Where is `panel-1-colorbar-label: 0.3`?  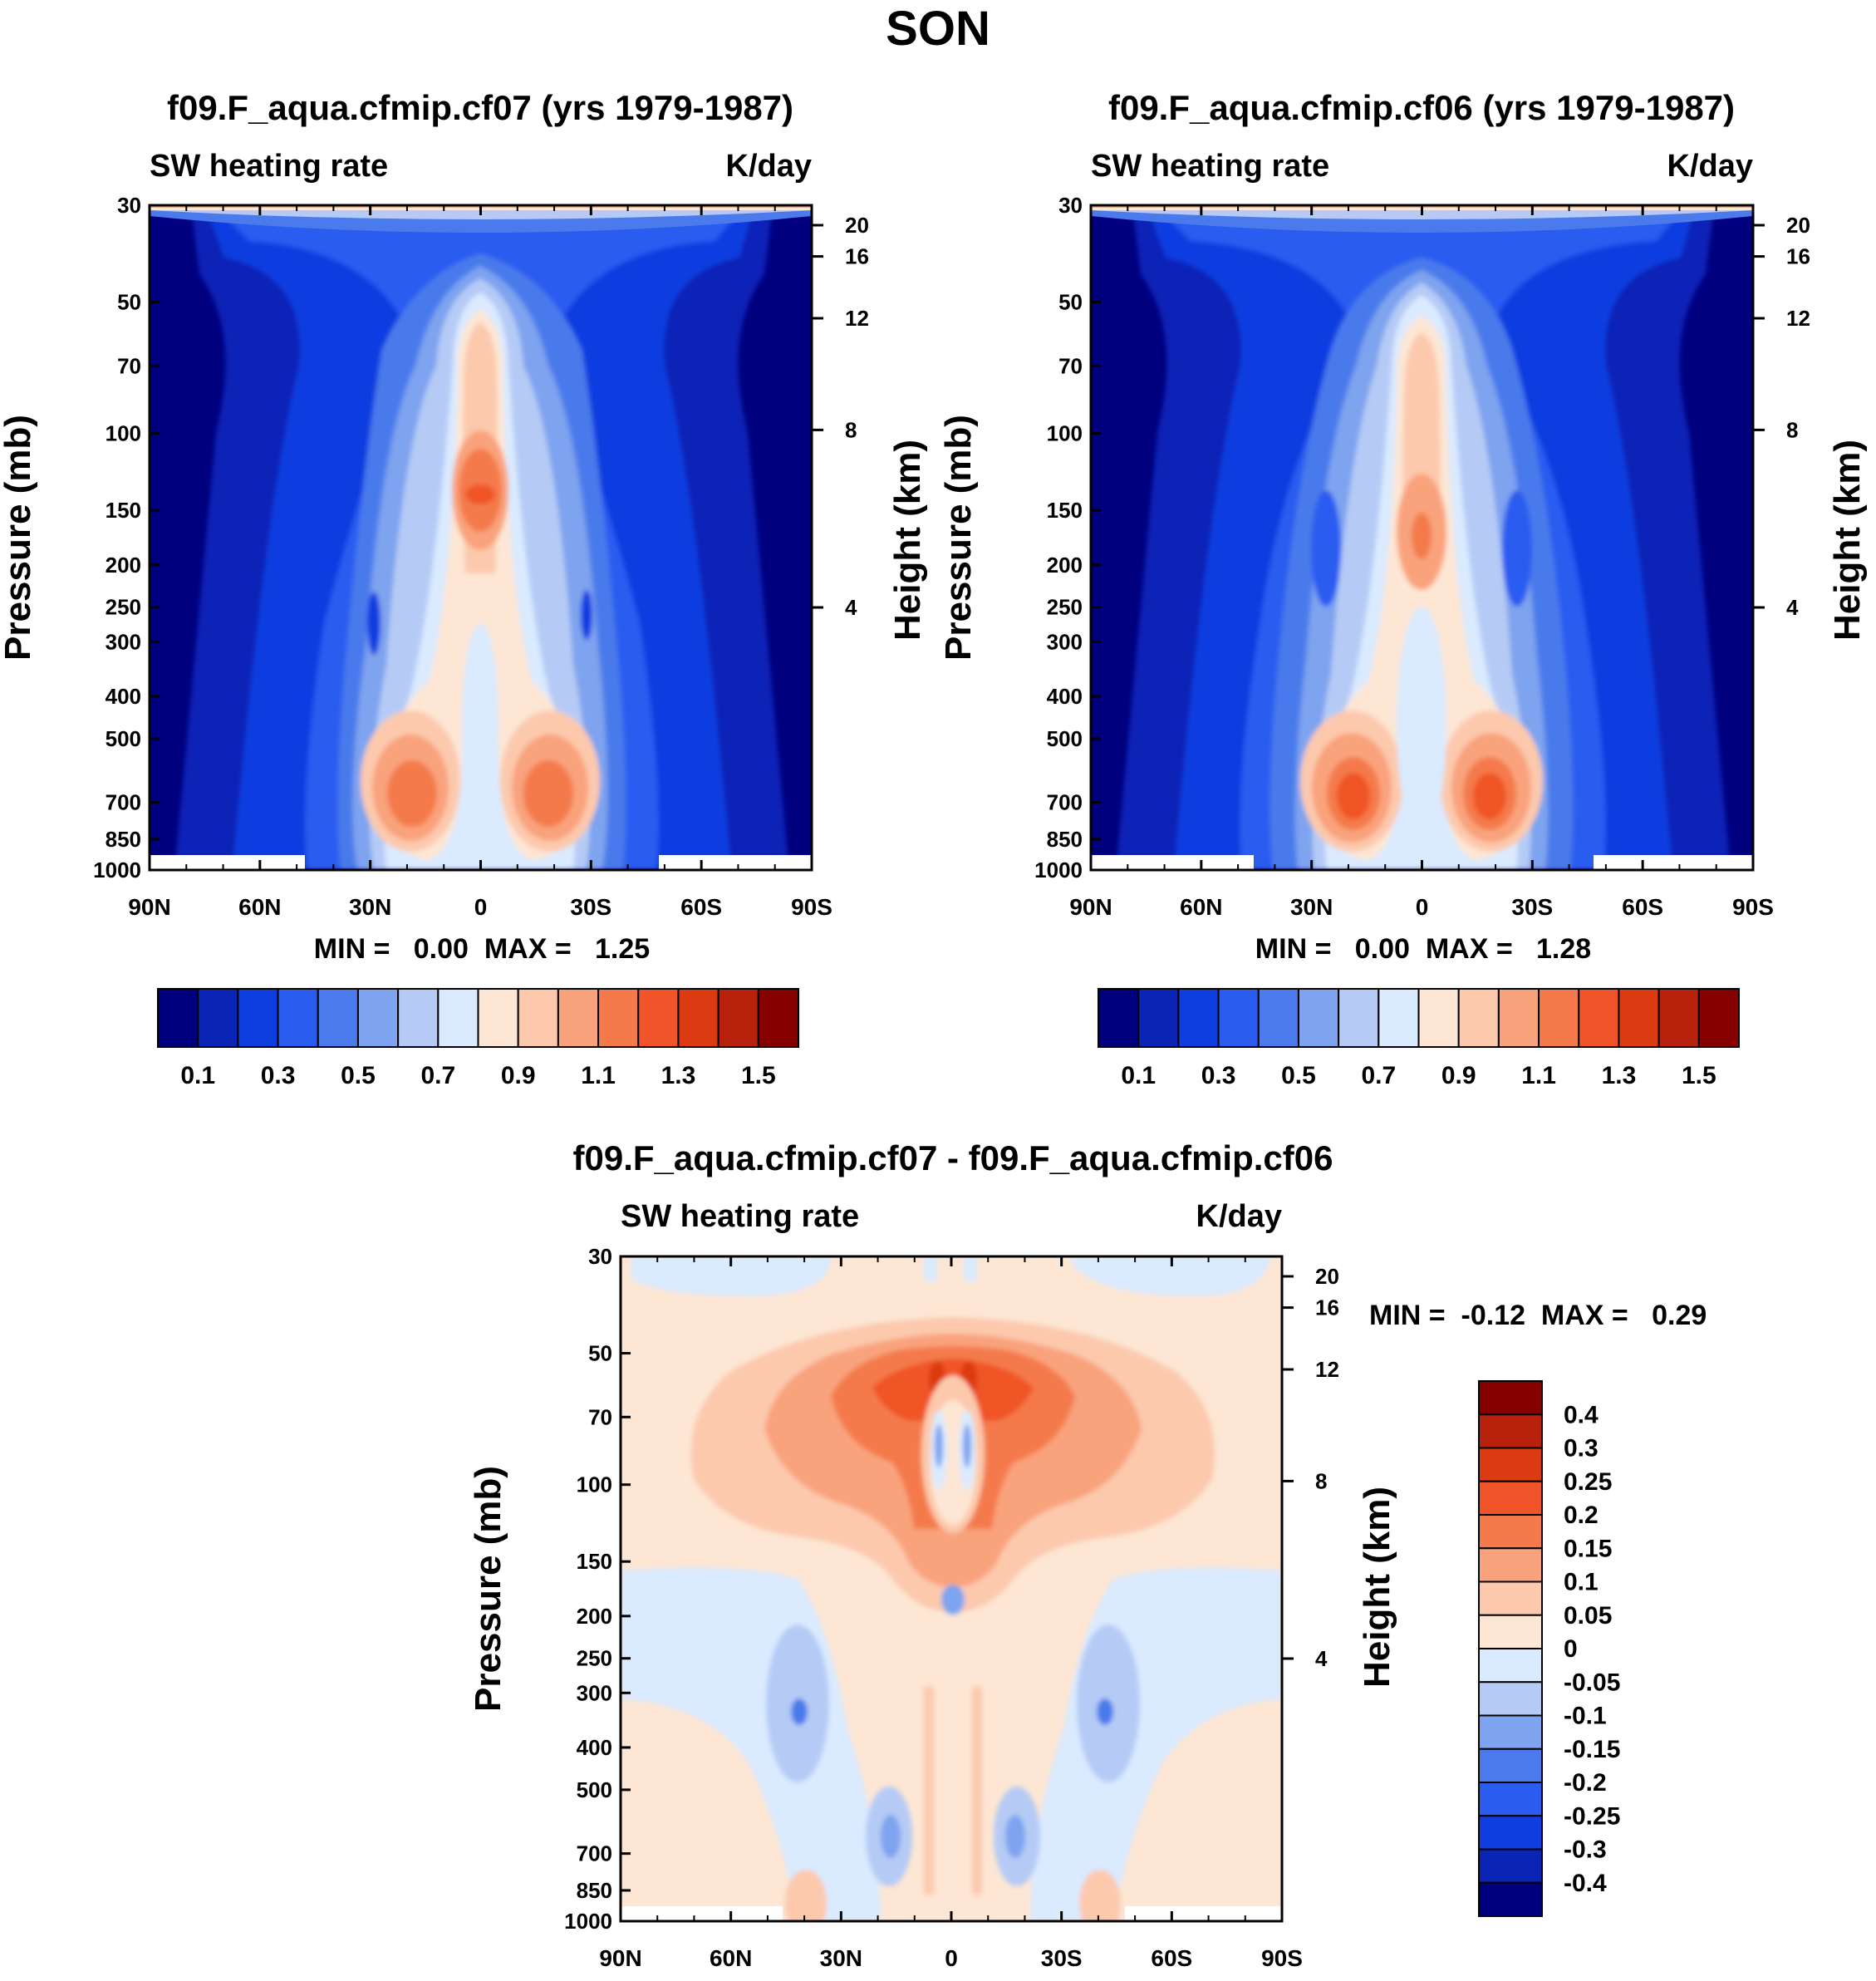
panel-1-colorbar-label: 0.3 is located at coordinates (278, 1075).